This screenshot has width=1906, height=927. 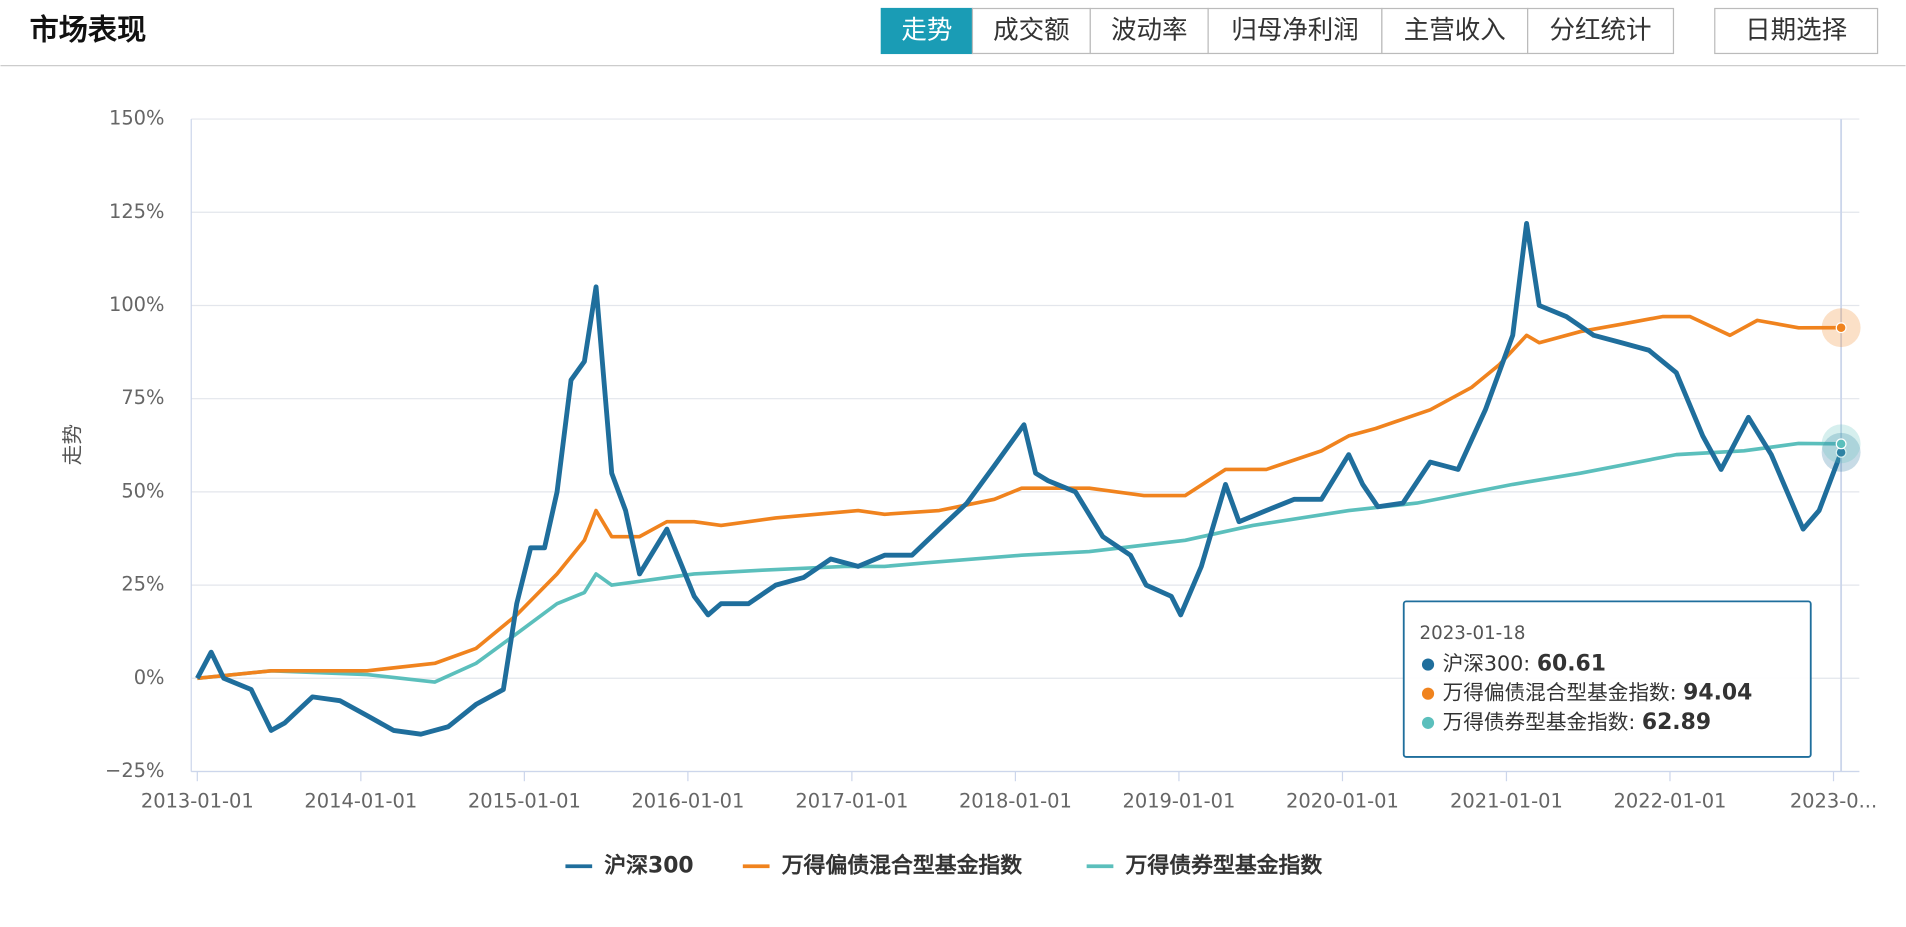 I want to click on tab-label: 走势, so click(x=926, y=31).